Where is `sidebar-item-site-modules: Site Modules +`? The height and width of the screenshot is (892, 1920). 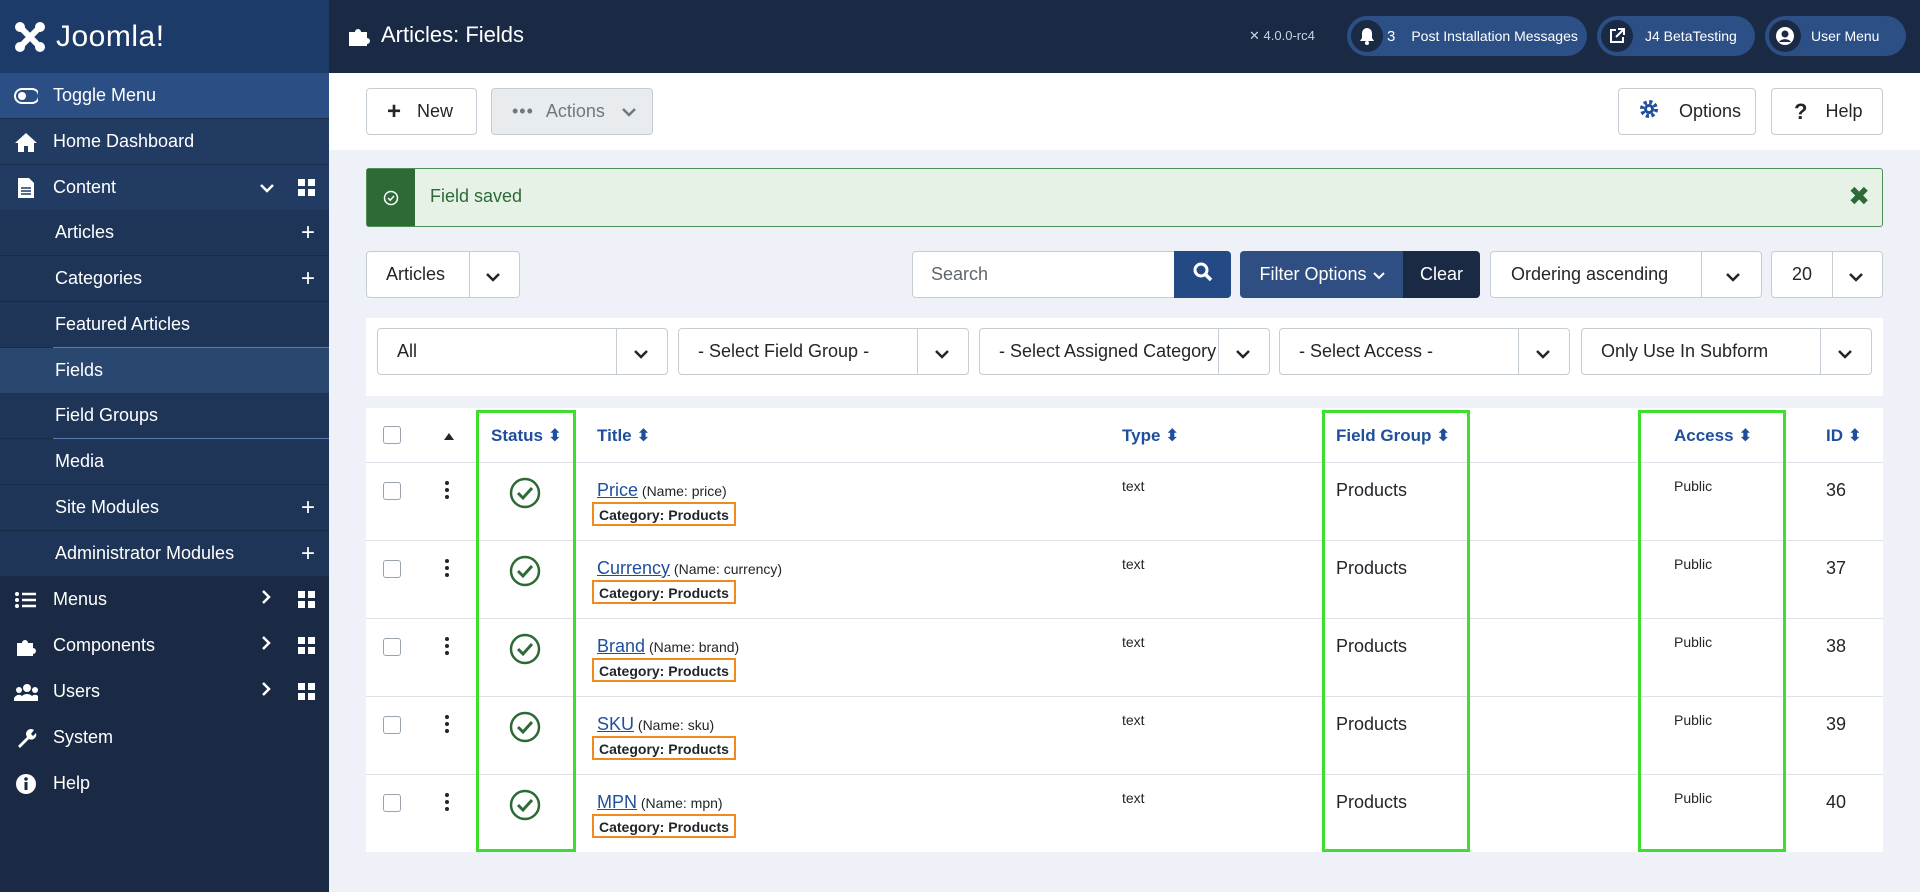
sidebar-item-site-modules: Site Modules + is located at coordinates (164, 507).